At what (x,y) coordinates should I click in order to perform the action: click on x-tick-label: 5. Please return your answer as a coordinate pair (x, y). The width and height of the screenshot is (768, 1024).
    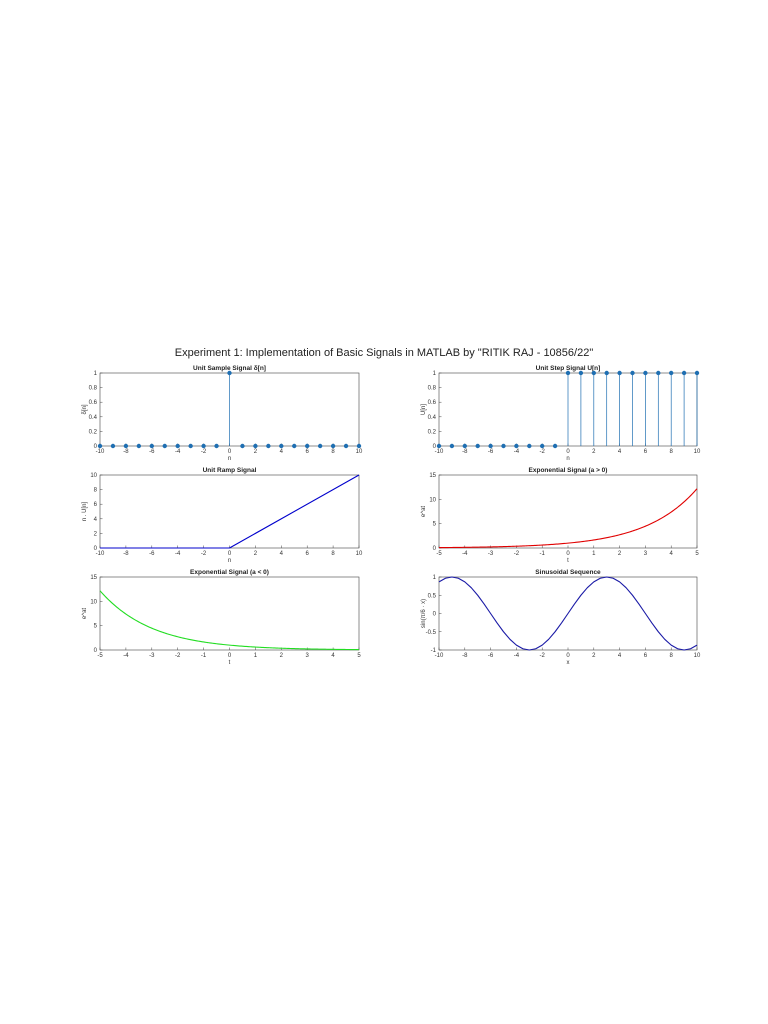
    Looking at the image, I should click on (697, 554).